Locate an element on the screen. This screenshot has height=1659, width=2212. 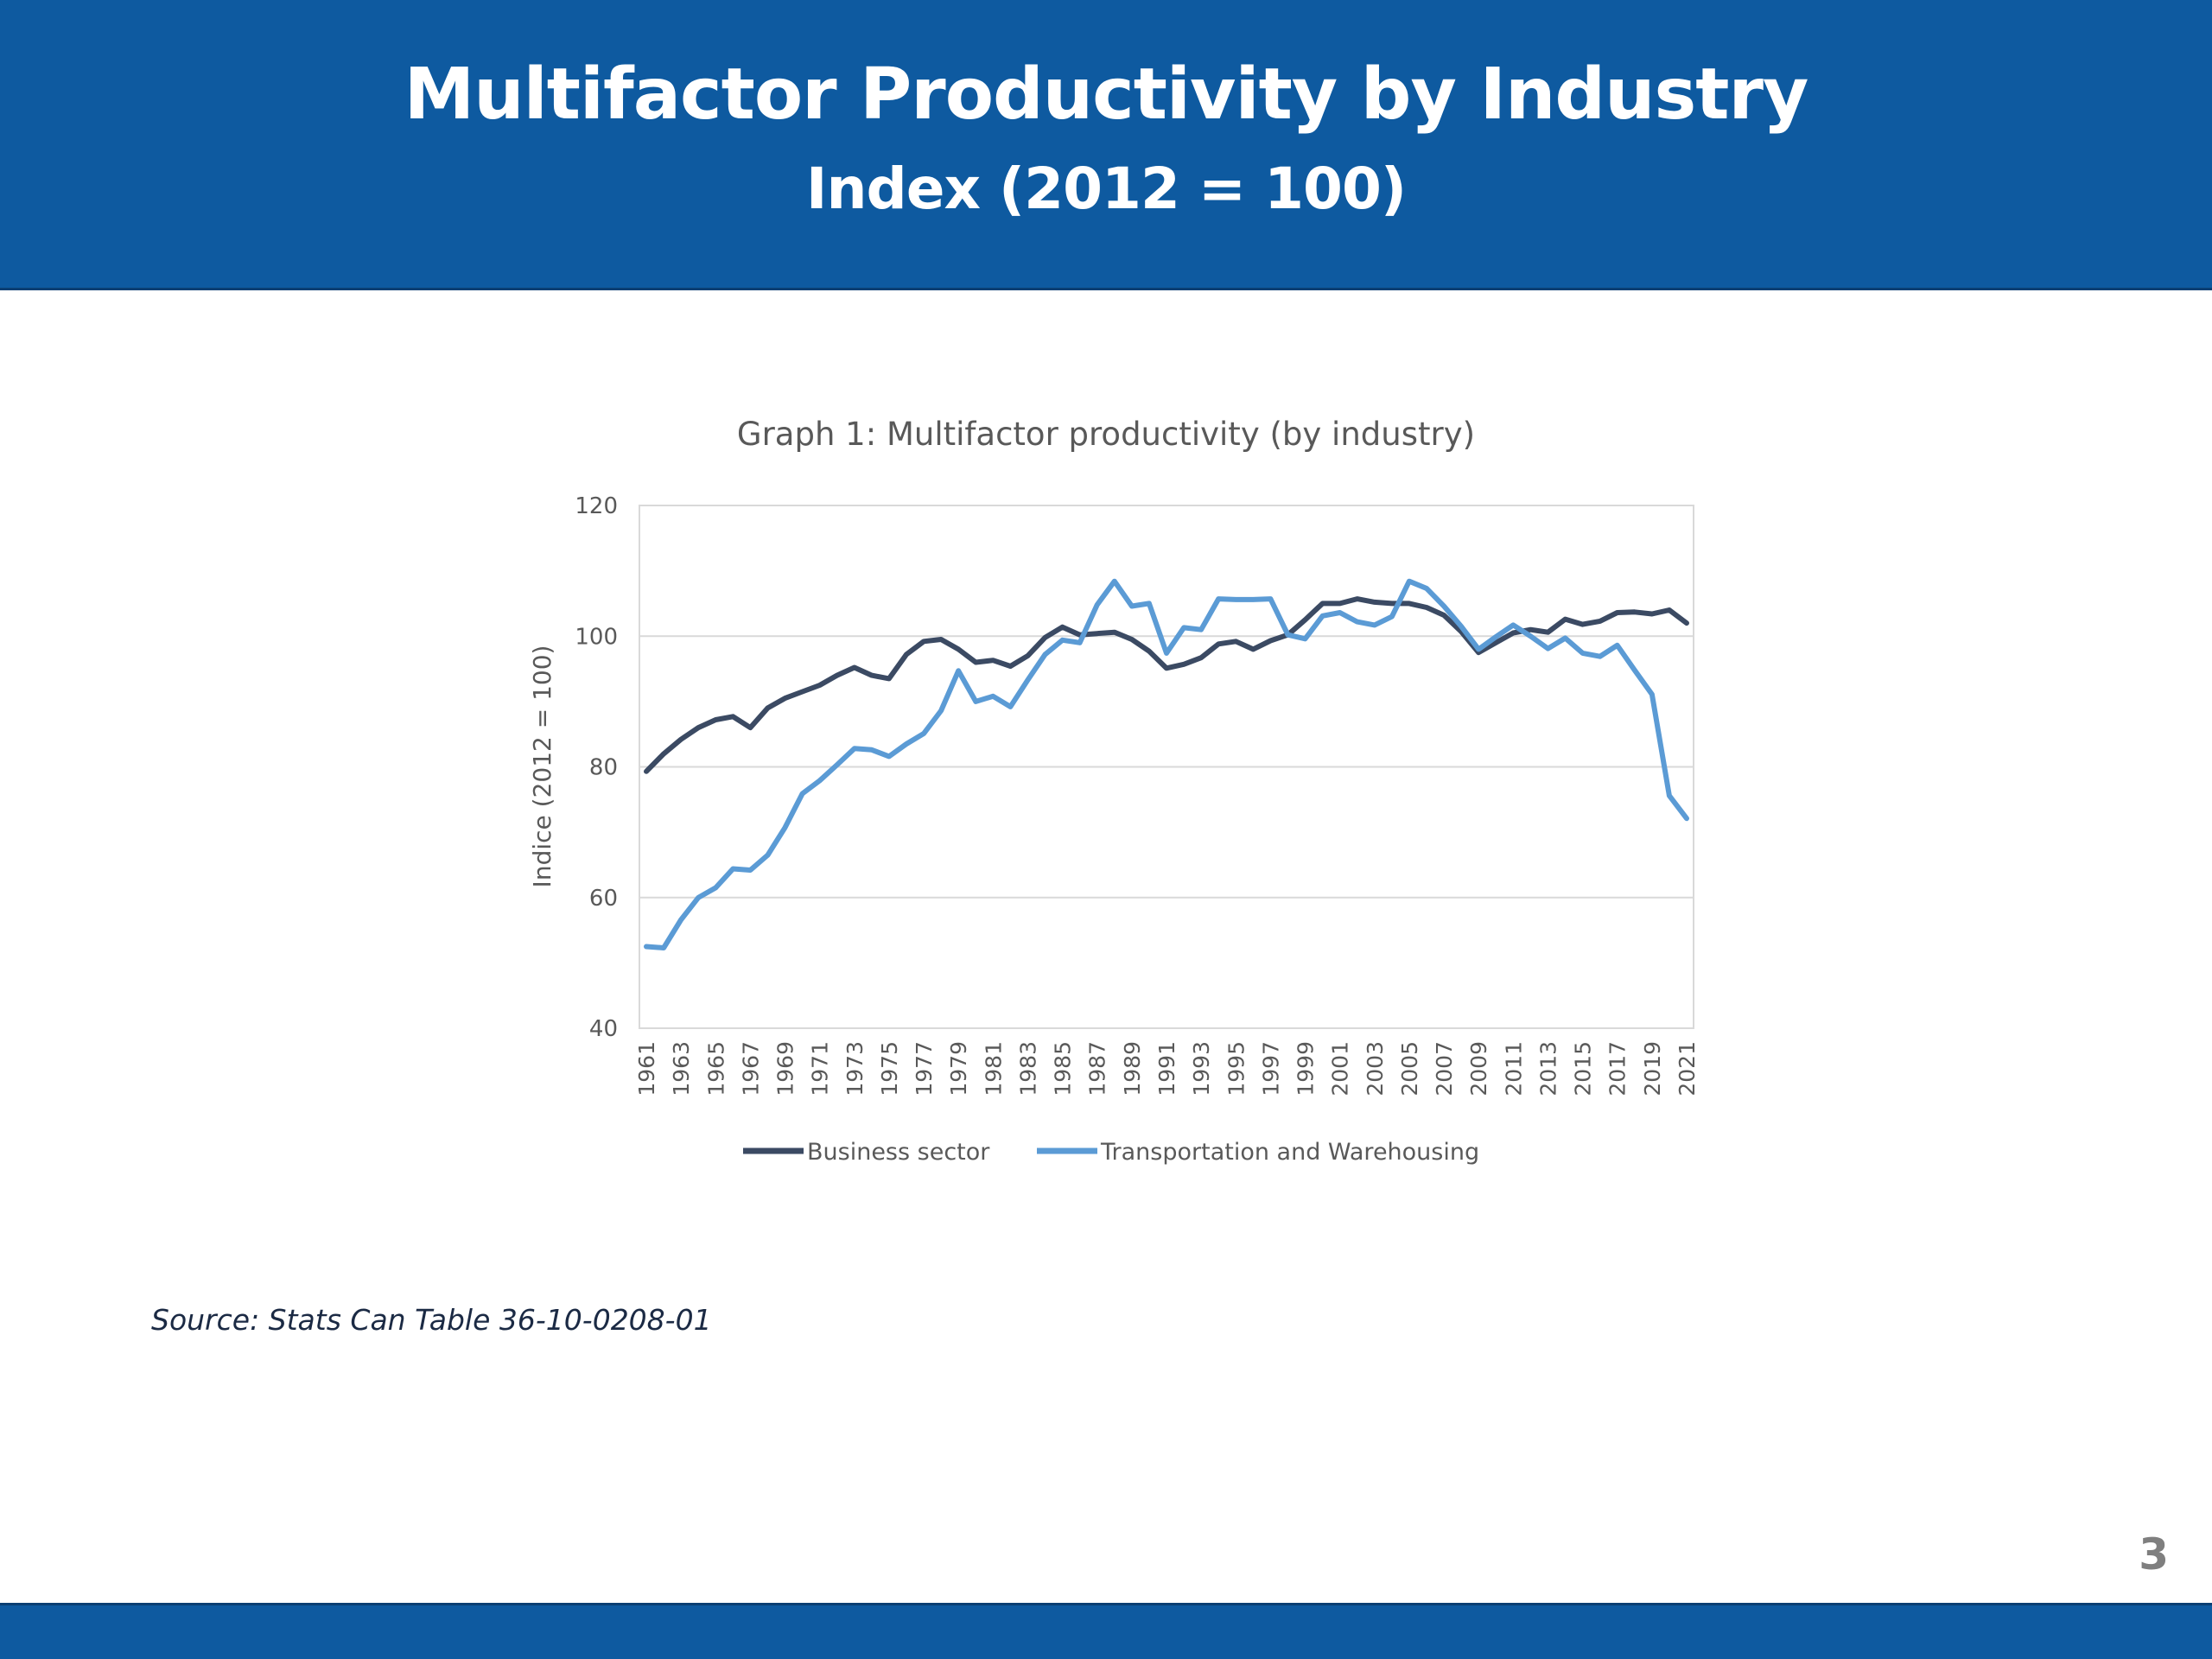
x-tick-label: 1991 is located at coordinates (1166, 1068).